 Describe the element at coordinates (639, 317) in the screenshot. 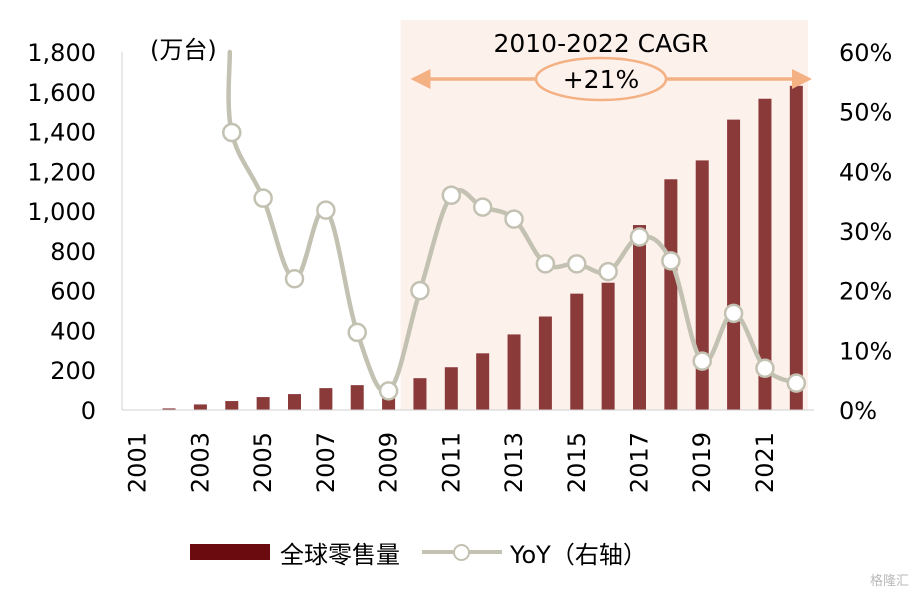

I see `bar-2017` at that location.